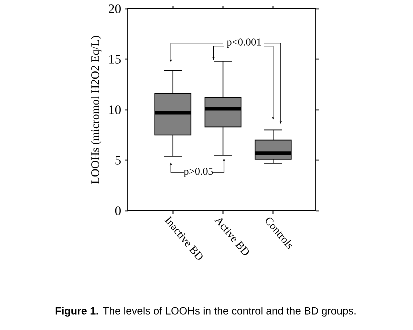 This screenshot has width=413, height=330. What do you see at coordinates (115, 9) in the screenshot?
I see `y-tick-label: 20` at bounding box center [115, 9].